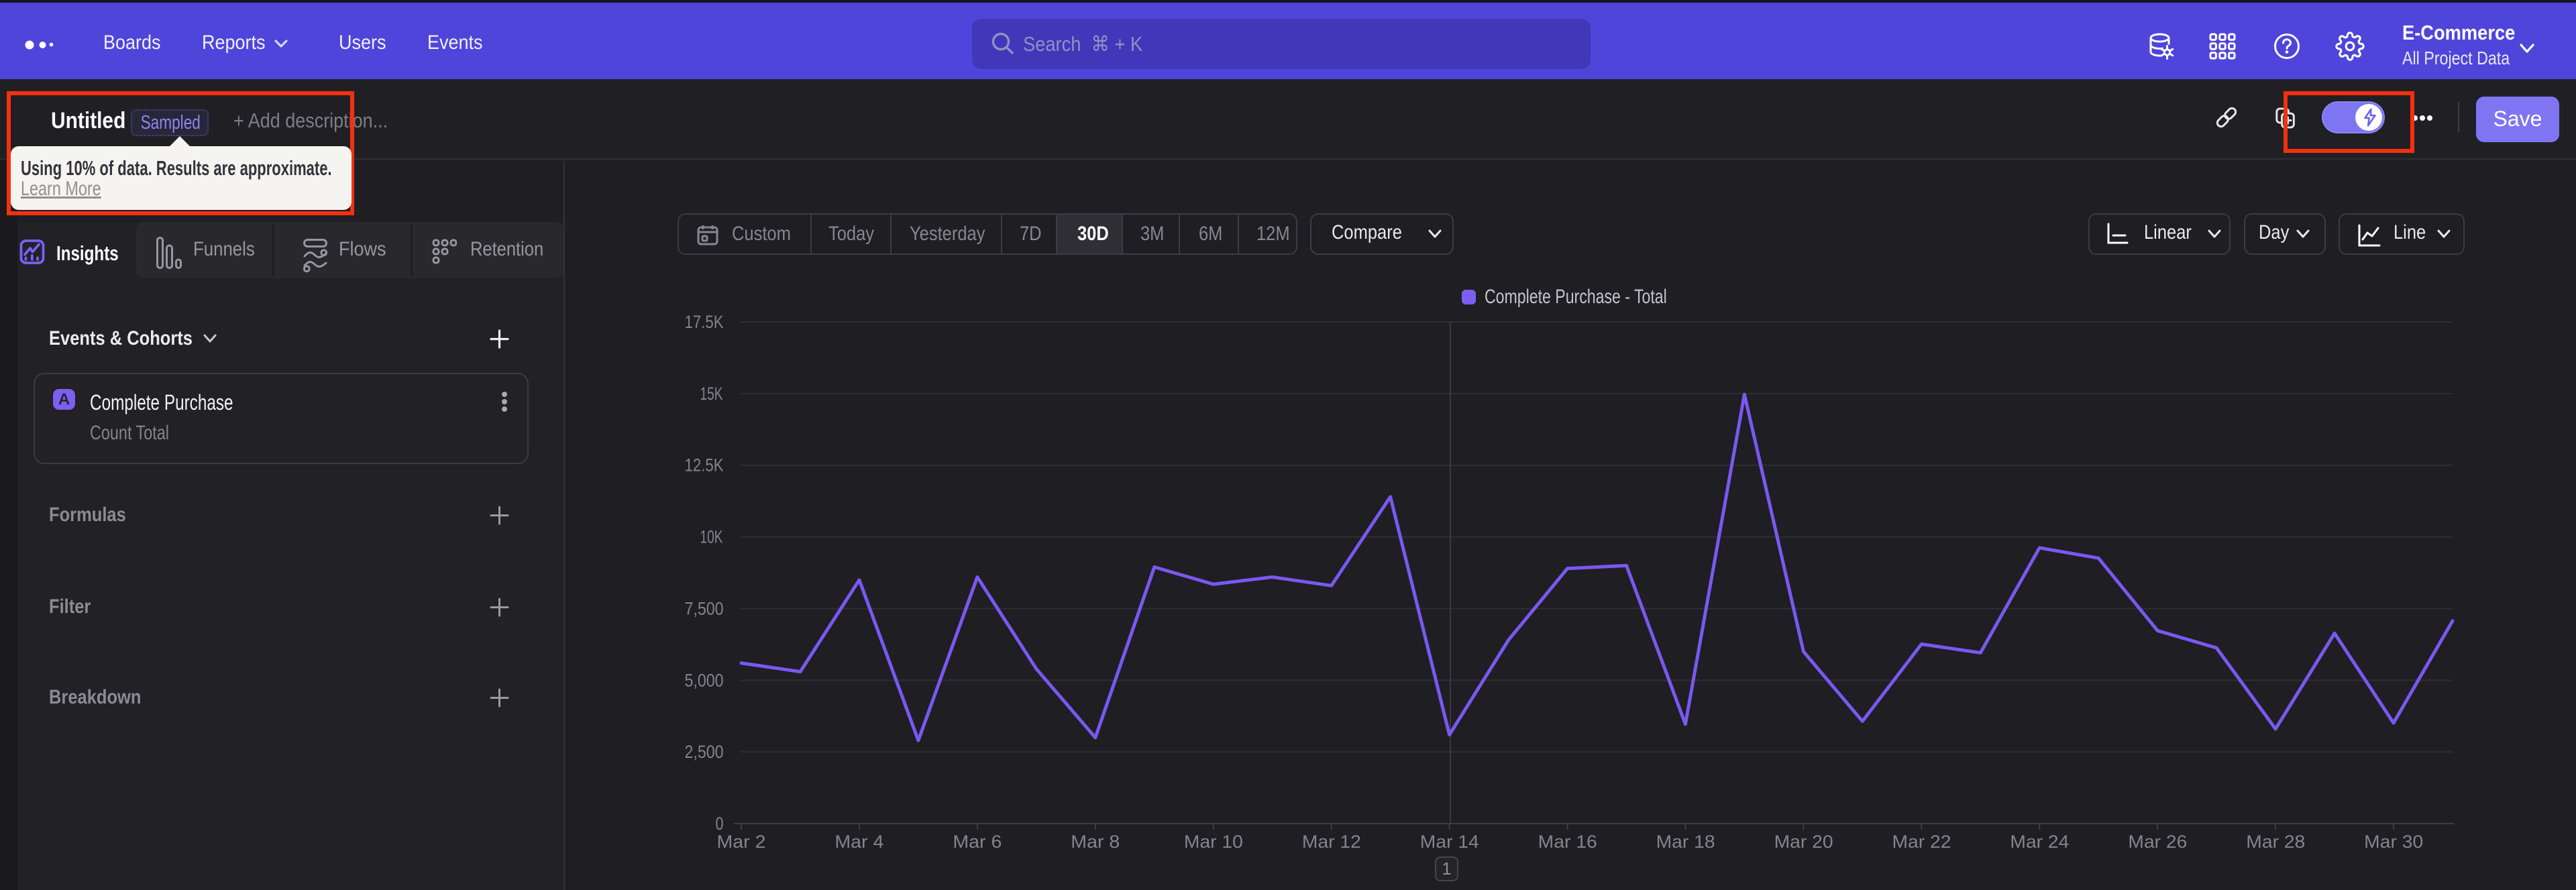  What do you see at coordinates (2393, 842) in the screenshot?
I see `svg-text: Mar 30` at bounding box center [2393, 842].